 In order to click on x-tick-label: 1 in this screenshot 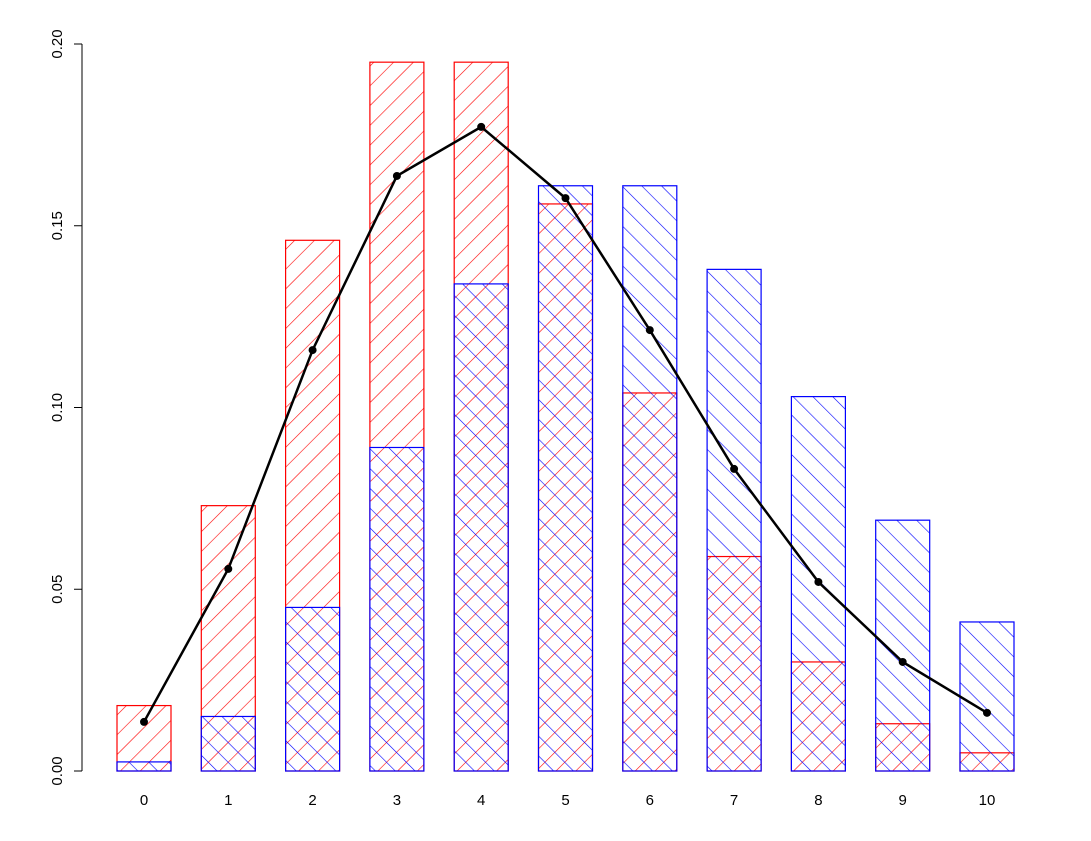, I will do `click(228, 800)`.